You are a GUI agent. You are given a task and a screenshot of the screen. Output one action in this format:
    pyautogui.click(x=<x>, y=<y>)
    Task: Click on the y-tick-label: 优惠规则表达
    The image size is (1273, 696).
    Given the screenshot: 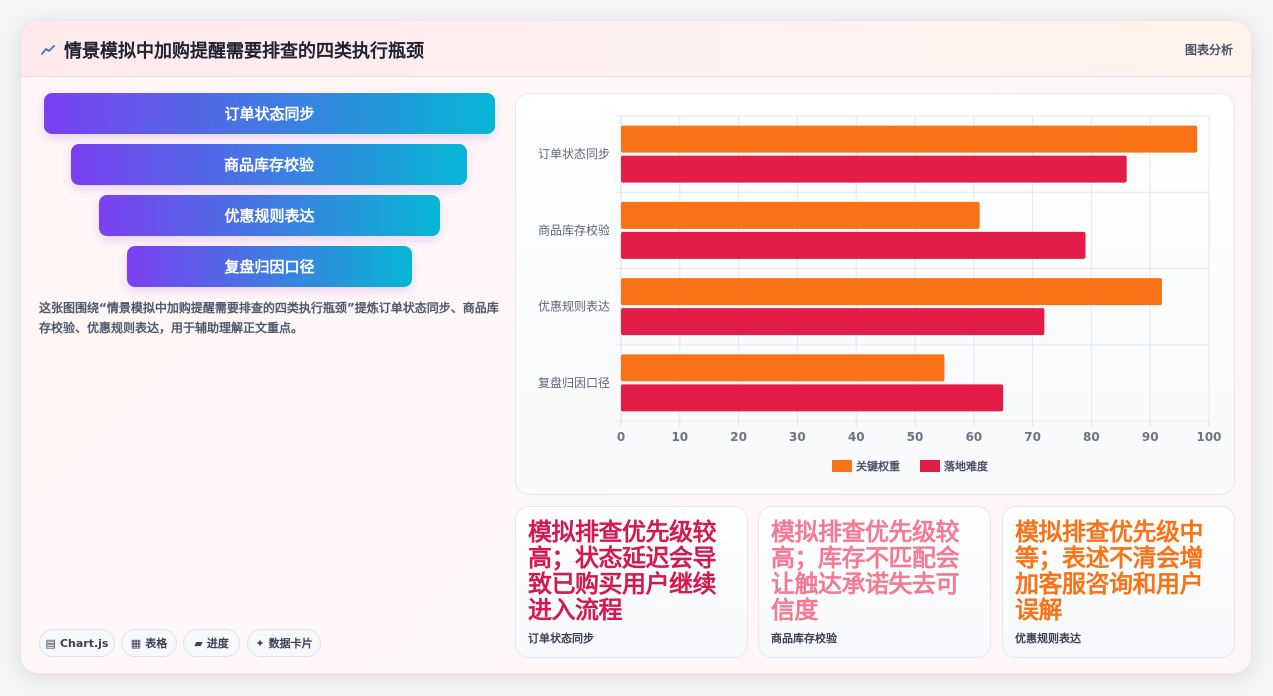 What is the action you would take?
    pyautogui.click(x=574, y=306)
    